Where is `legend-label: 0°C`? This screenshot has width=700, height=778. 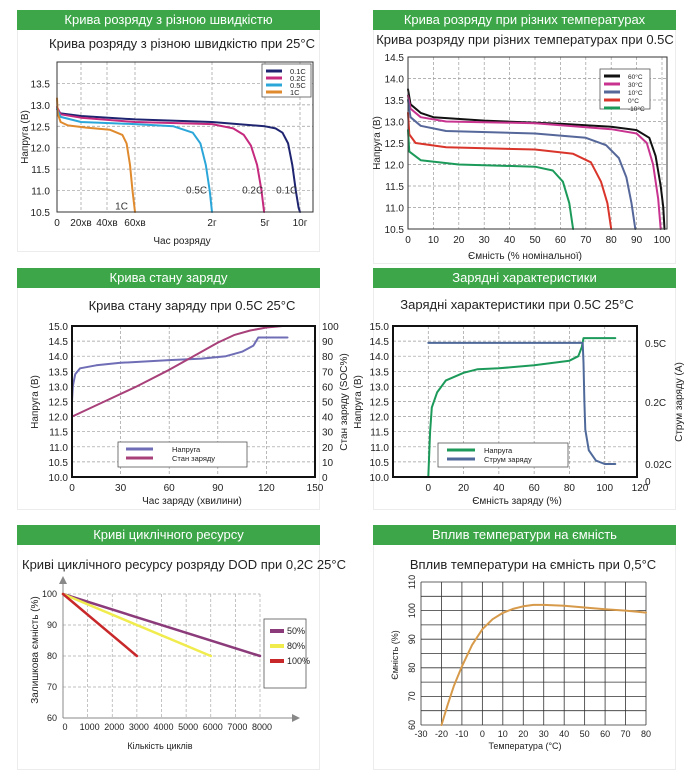 legend-label: 0°C is located at coordinates (633, 101).